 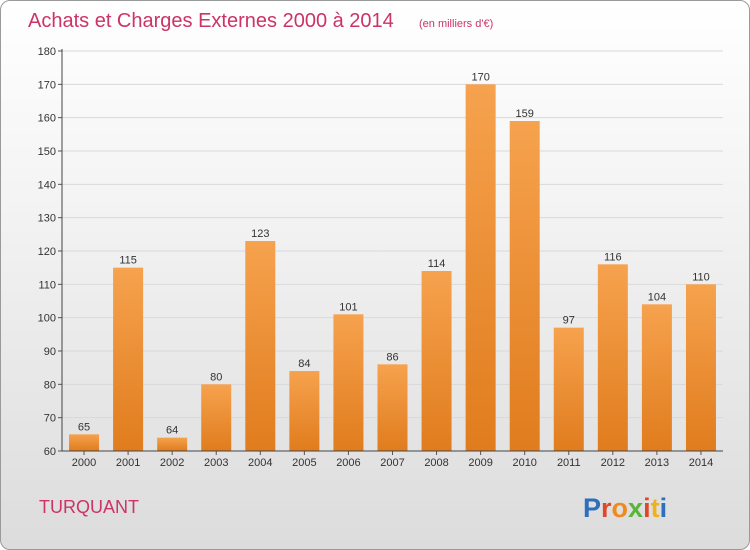 I want to click on y-tick-label: 160, so click(x=47, y=119).